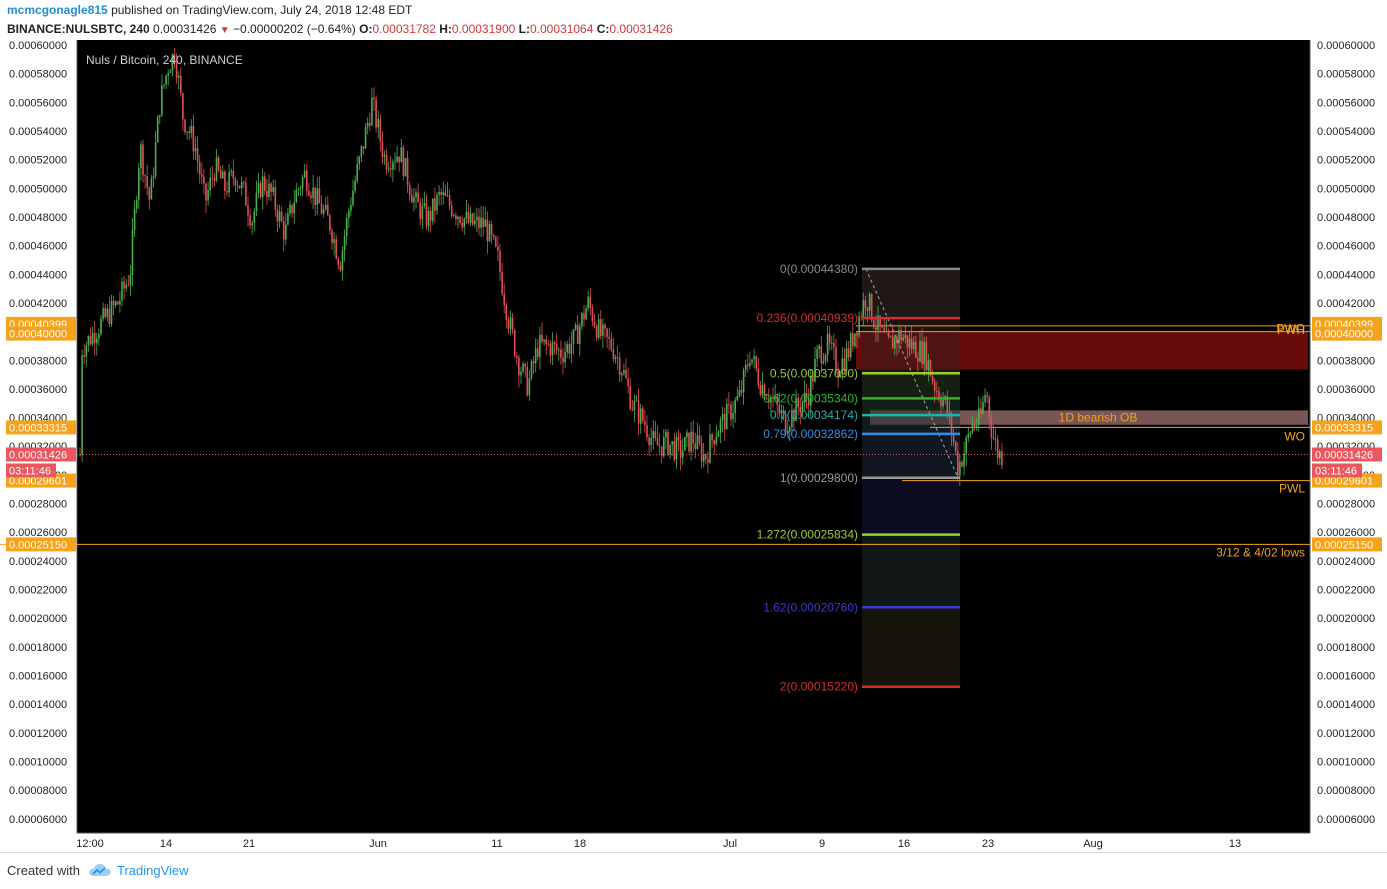  What do you see at coordinates (38, 648) in the screenshot?
I see `left-price-tick: 0.00018000` at bounding box center [38, 648].